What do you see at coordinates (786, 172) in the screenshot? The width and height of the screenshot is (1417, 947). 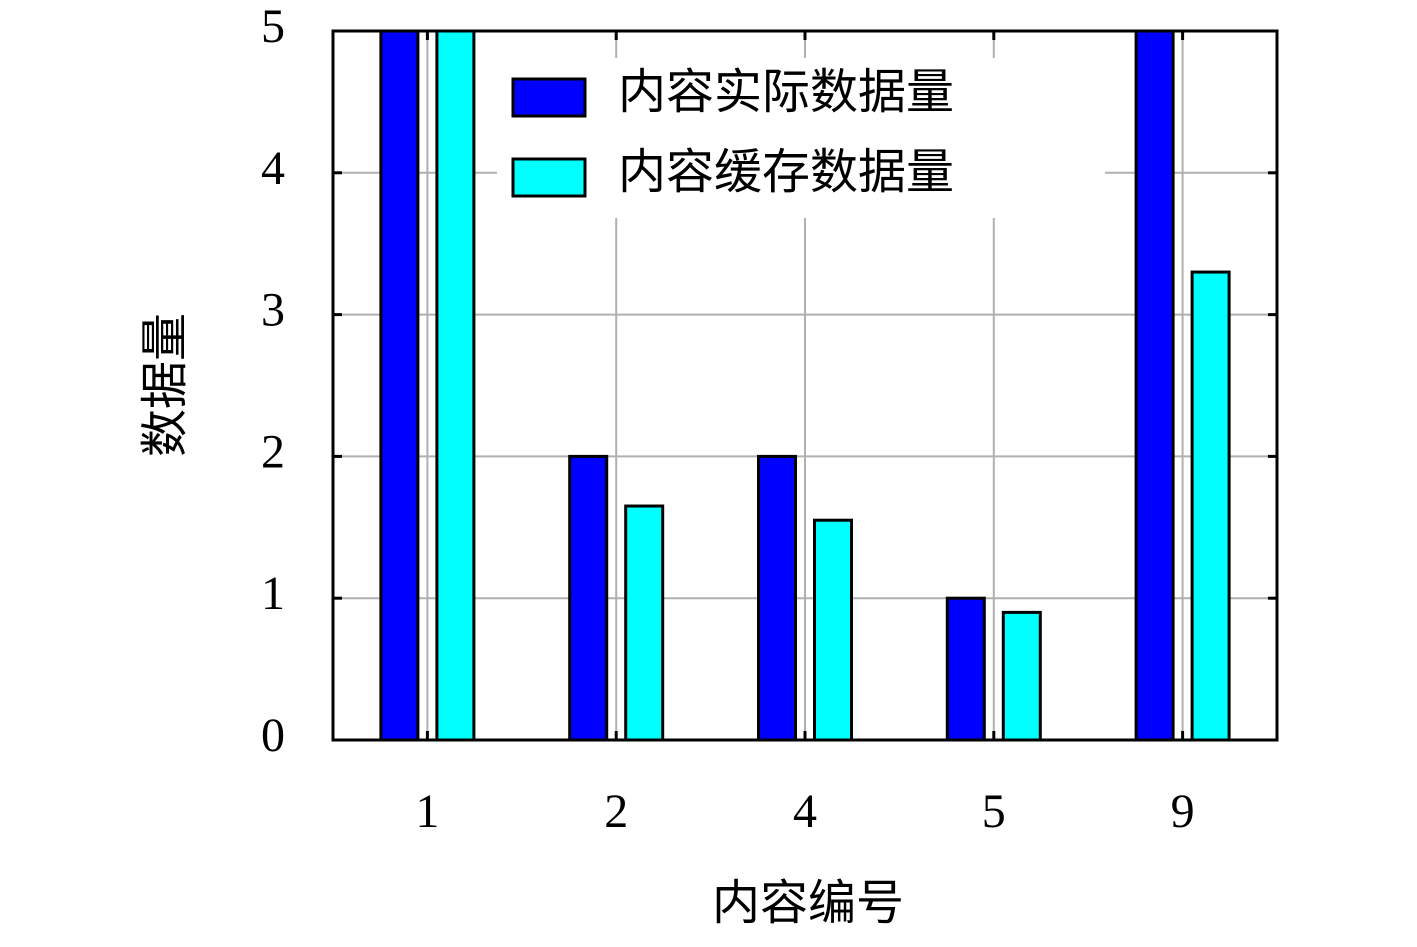 I see `legend-label: 内容缓存数据量` at bounding box center [786, 172].